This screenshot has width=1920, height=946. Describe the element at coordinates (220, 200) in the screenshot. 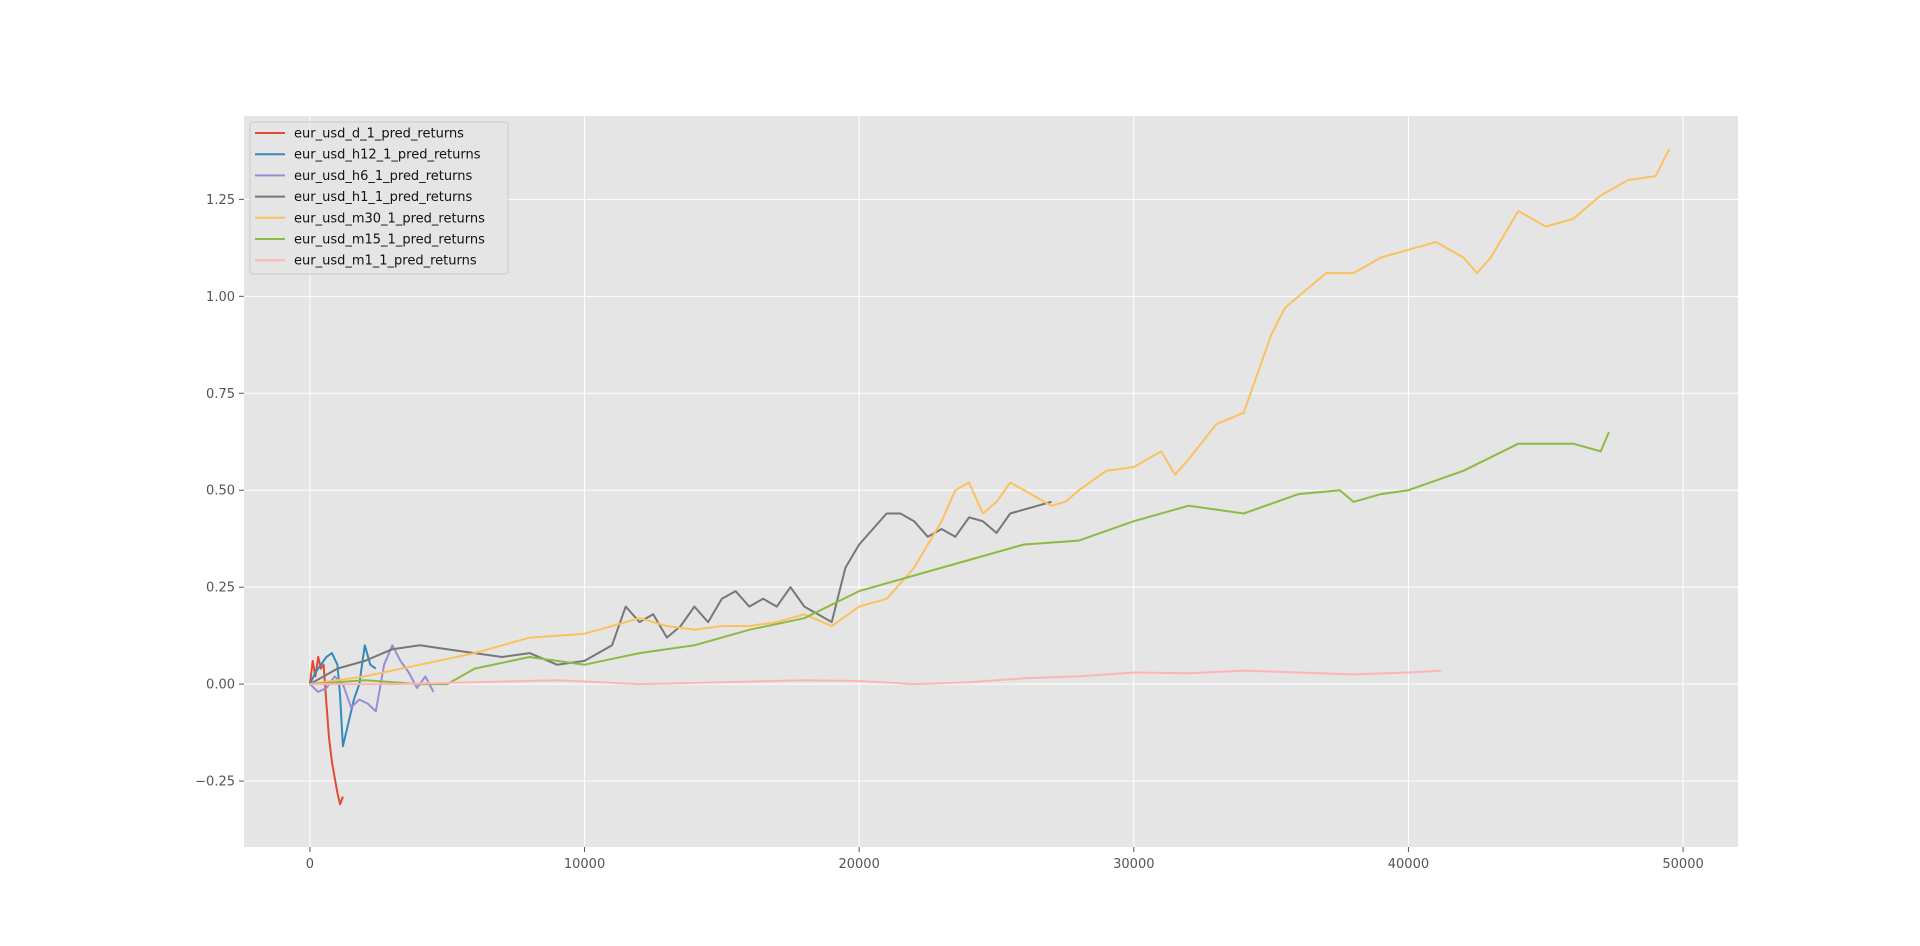

I see `y-tick-label: 1.25` at that location.